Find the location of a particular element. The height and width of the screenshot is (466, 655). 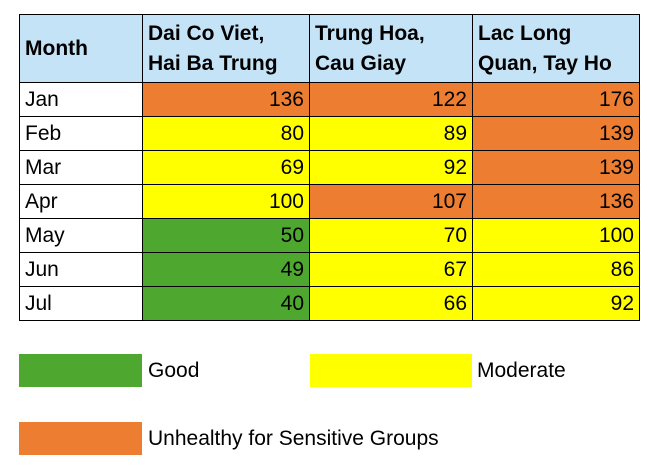

column-header-line: Hai Ba Trung is located at coordinates (213, 63).